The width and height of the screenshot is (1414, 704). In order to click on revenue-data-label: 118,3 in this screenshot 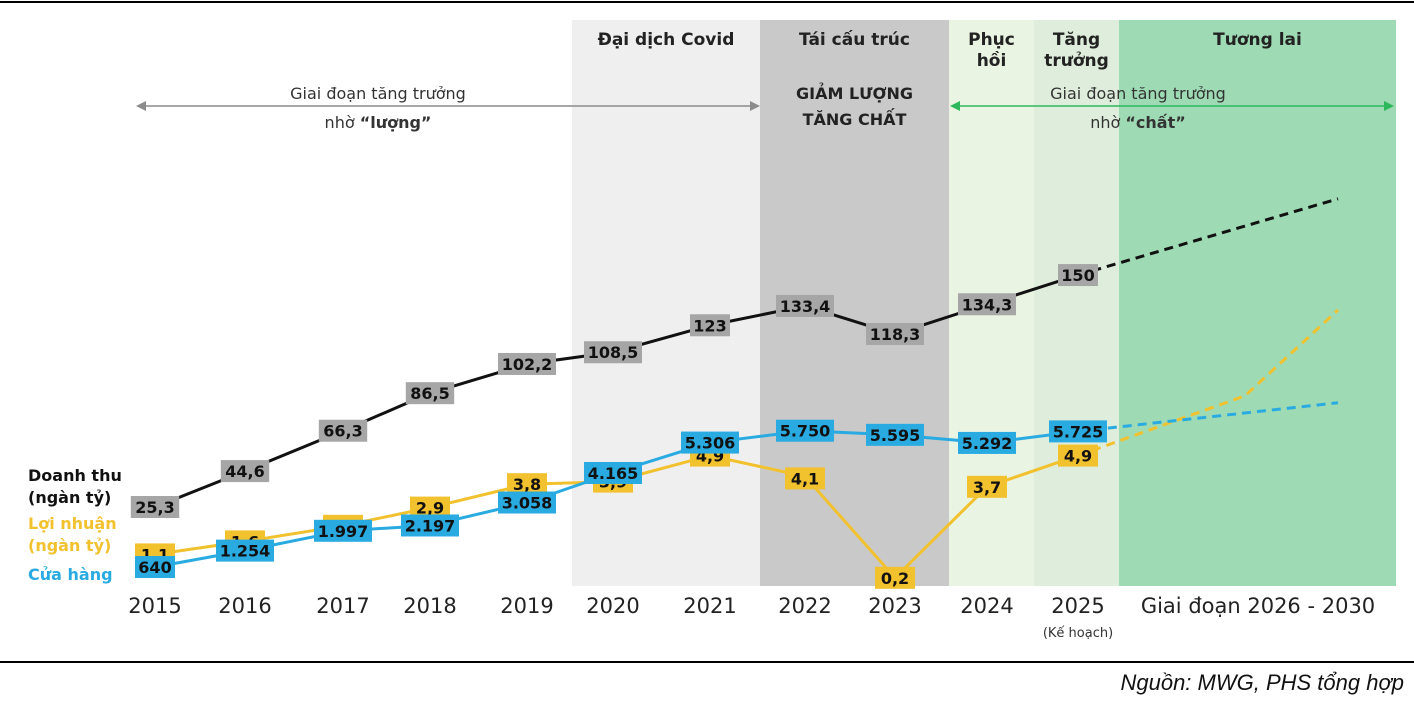, I will do `click(895, 334)`.